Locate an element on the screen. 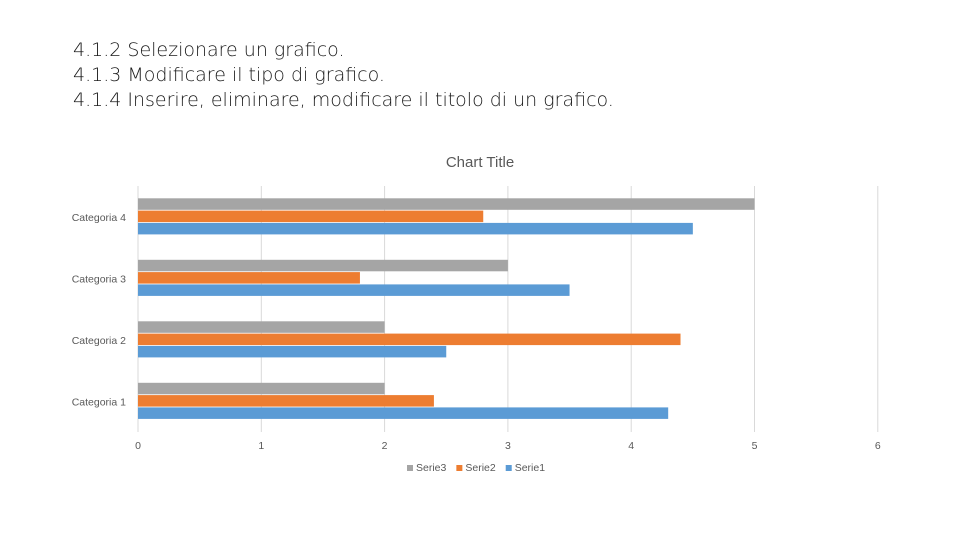 The image size is (960, 540). legend-swatch-serie1 is located at coordinates (508, 468).